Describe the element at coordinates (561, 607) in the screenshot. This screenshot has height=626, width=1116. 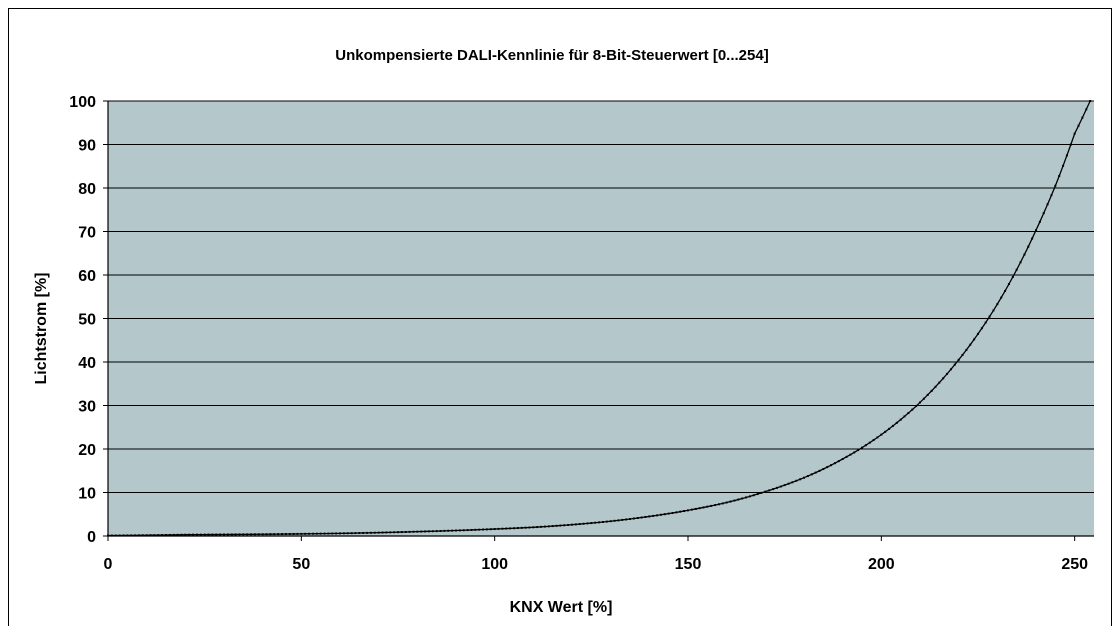
I see `x-axis-title: KNX Wert [%]` at that location.